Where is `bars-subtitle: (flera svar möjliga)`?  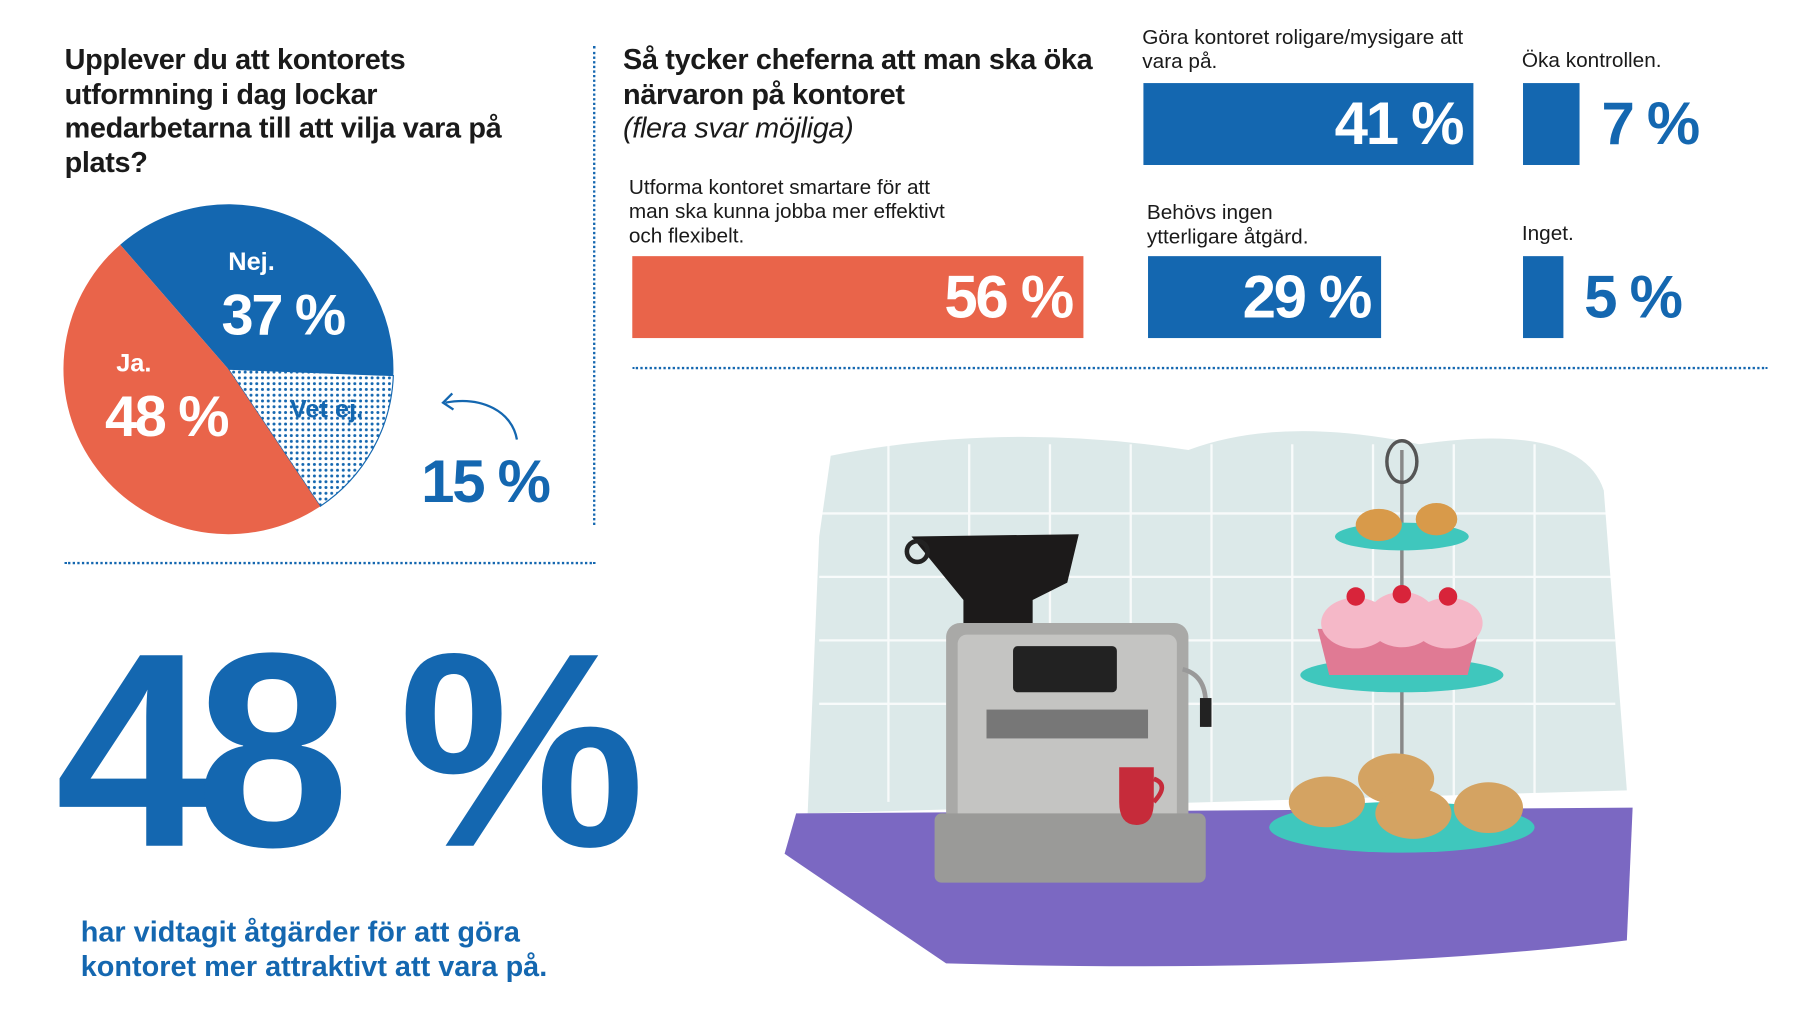
bars-subtitle: (flera svar möjliga) is located at coordinates (738, 128).